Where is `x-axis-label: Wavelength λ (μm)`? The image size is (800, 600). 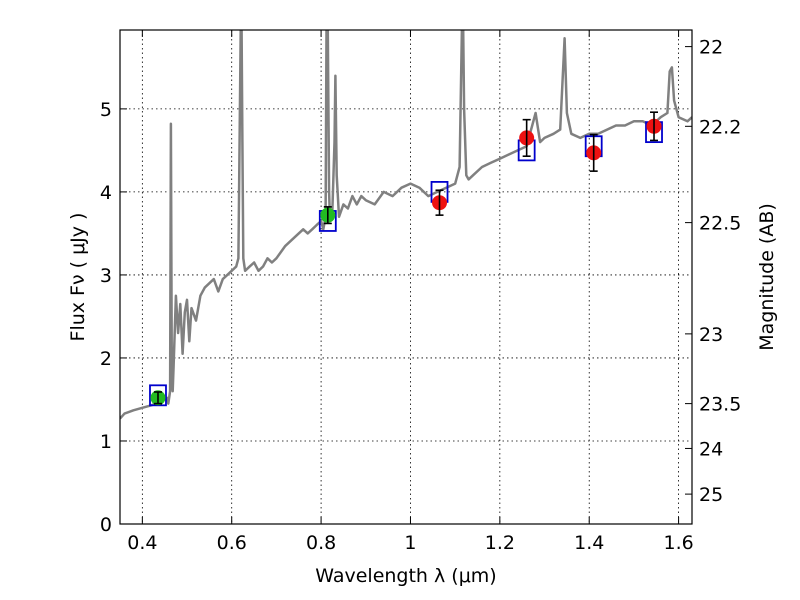 x-axis-label: Wavelength λ (μm) is located at coordinates (405, 576).